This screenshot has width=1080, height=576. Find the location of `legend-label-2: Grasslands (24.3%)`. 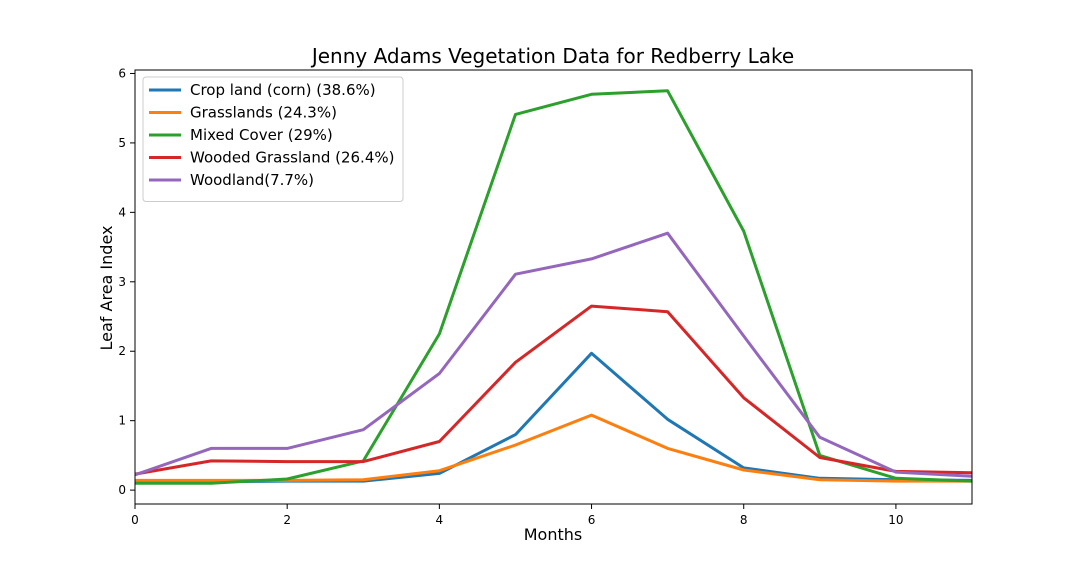

legend-label-2: Grasslands (24.3%) is located at coordinates (263, 113).